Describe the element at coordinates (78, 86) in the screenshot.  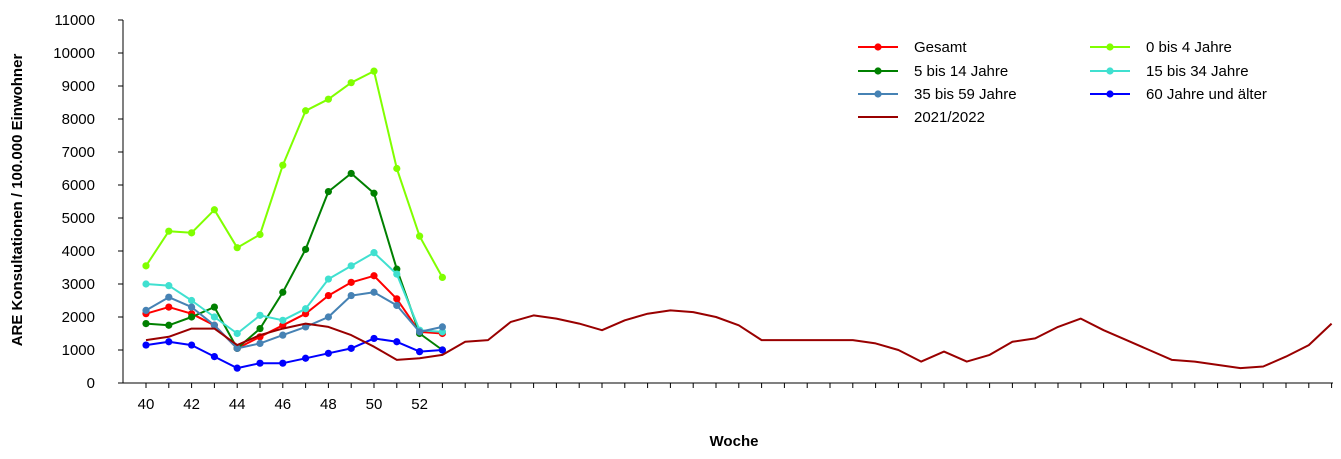
I see `y-tick-label: 9000` at that location.